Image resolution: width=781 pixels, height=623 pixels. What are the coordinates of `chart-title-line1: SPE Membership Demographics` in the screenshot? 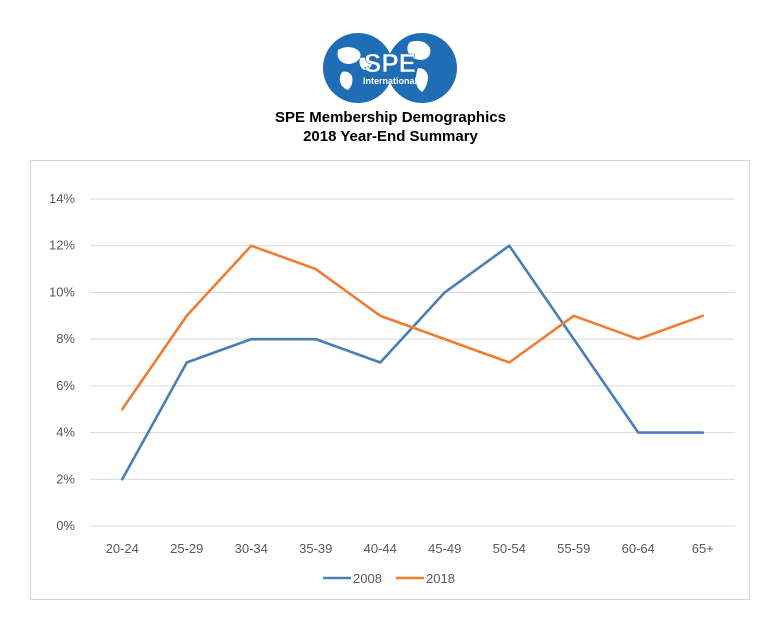 It's located at (390, 117).